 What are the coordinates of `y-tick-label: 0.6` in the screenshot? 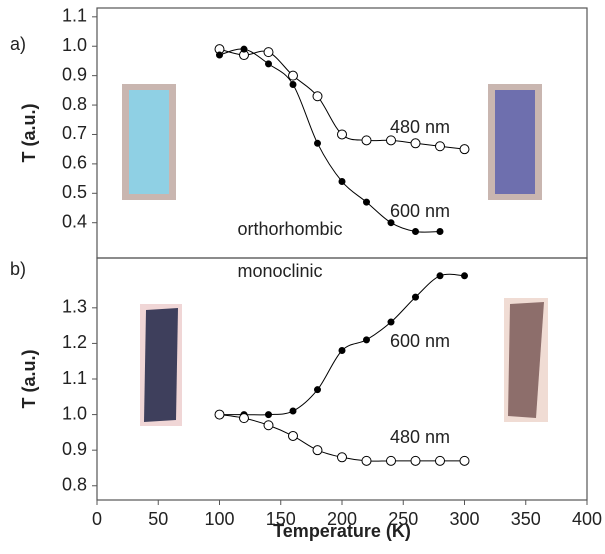 It's located at (74, 163).